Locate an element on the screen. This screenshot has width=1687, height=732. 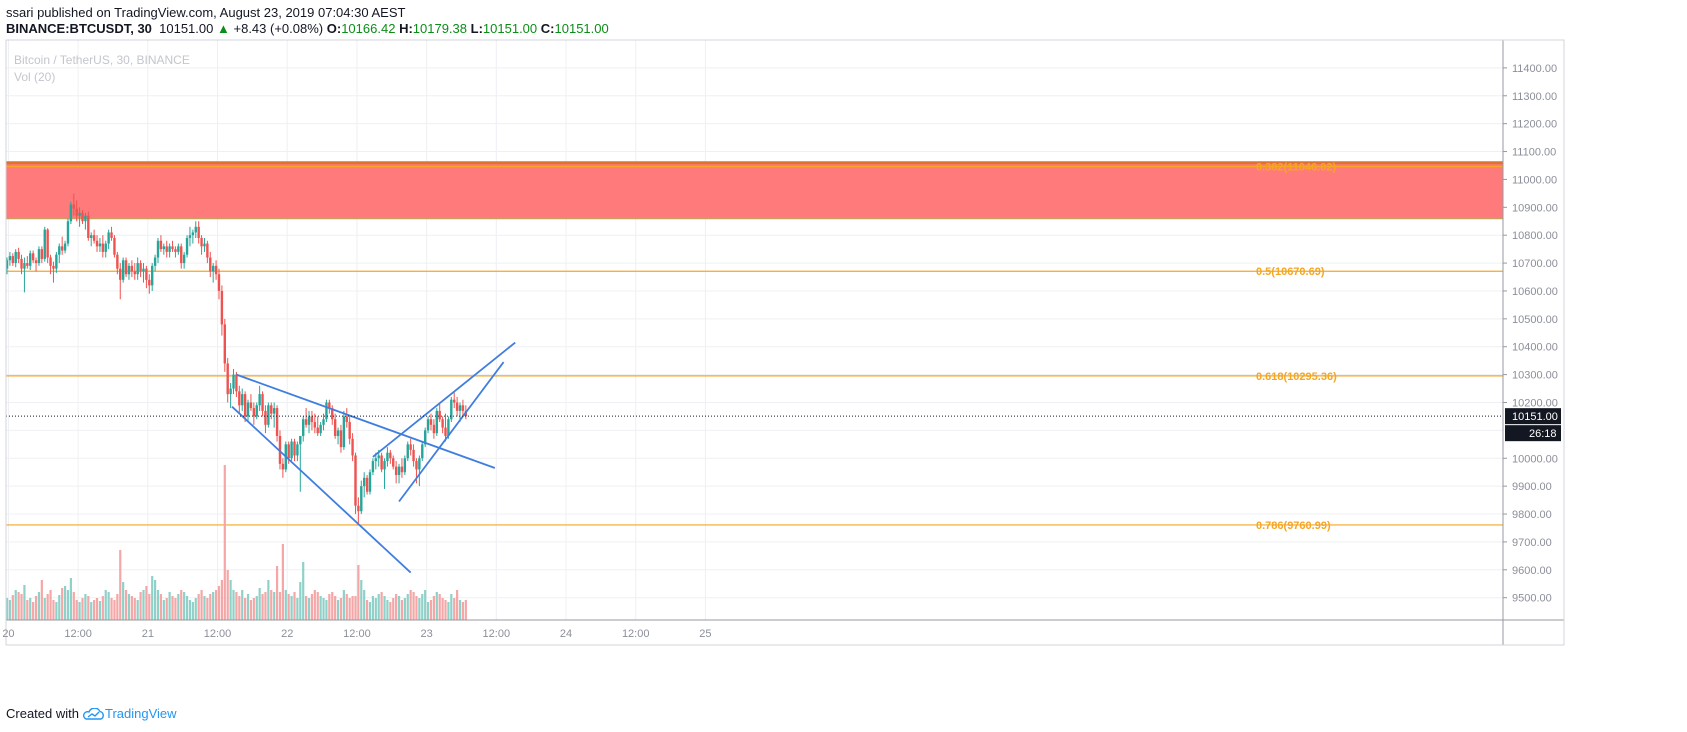
y-tick-label: 11100.00 is located at coordinates (1534, 153).